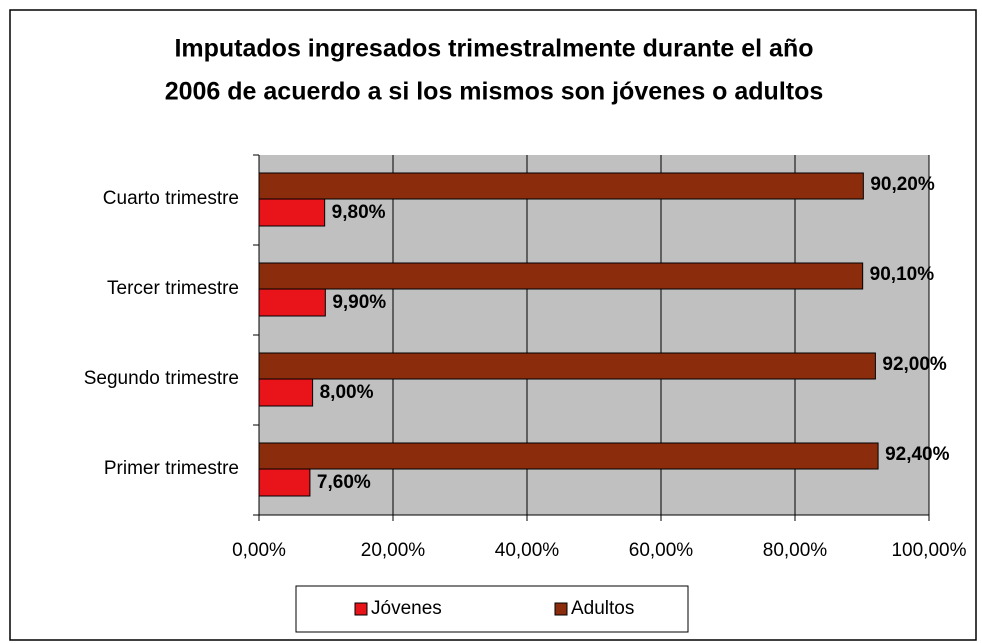 The height and width of the screenshot is (643, 982). I want to click on value-label: 9,80%, so click(359, 212).